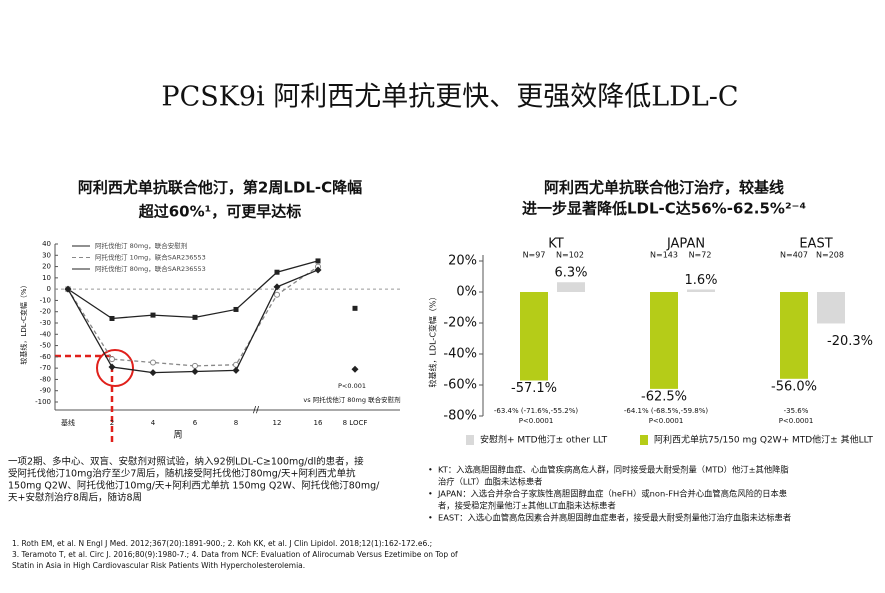  What do you see at coordinates (68, 422) in the screenshot?
I see `x-tick-label: 基线` at bounding box center [68, 422].